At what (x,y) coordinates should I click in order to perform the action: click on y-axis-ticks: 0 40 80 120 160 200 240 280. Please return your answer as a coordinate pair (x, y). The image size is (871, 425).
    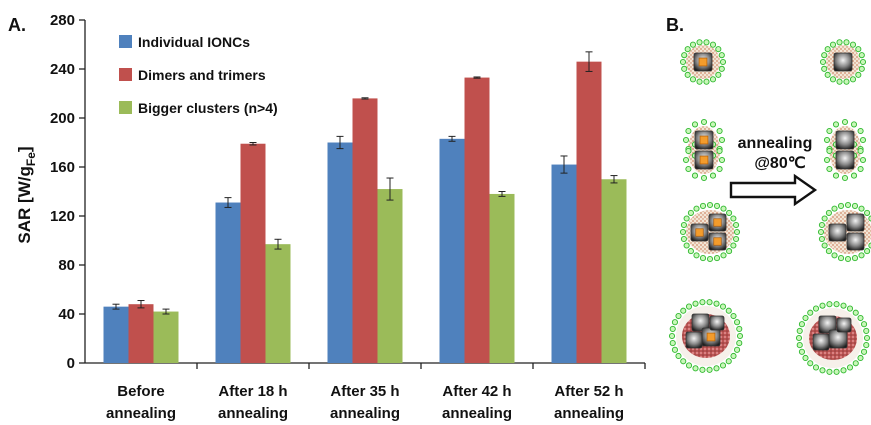
    Looking at the image, I should click on (67, 192).